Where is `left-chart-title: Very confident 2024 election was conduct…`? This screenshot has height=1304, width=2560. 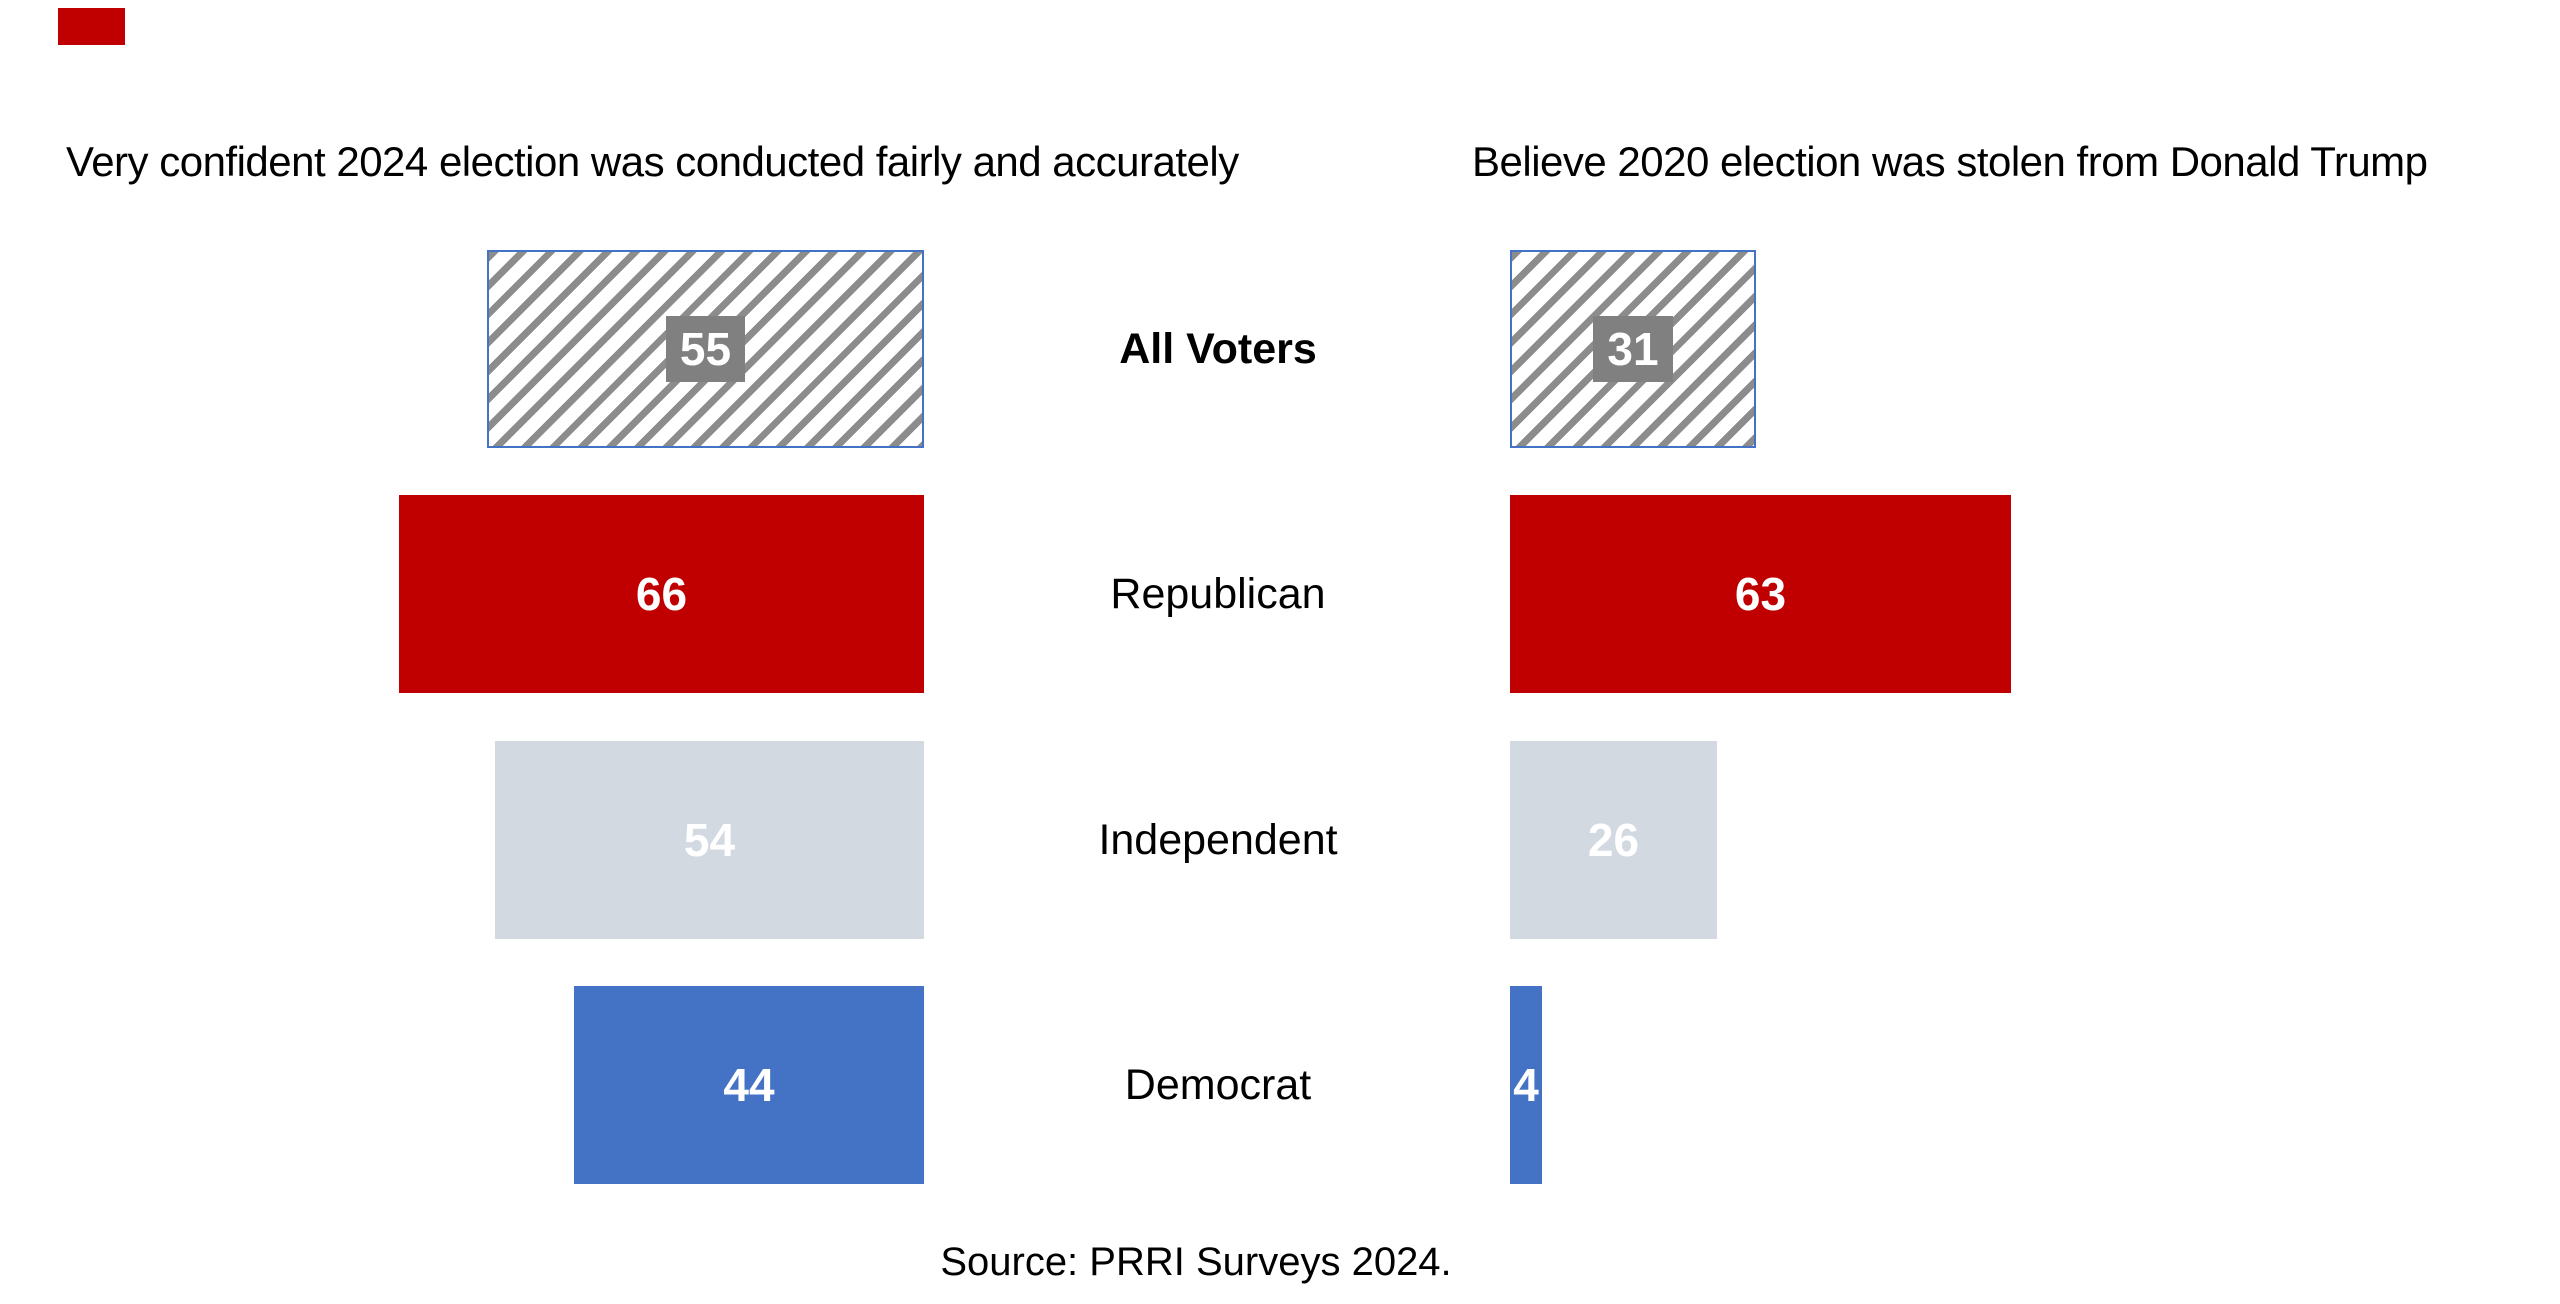 left-chart-title: Very confident 2024 election was conduct… is located at coordinates (652, 161).